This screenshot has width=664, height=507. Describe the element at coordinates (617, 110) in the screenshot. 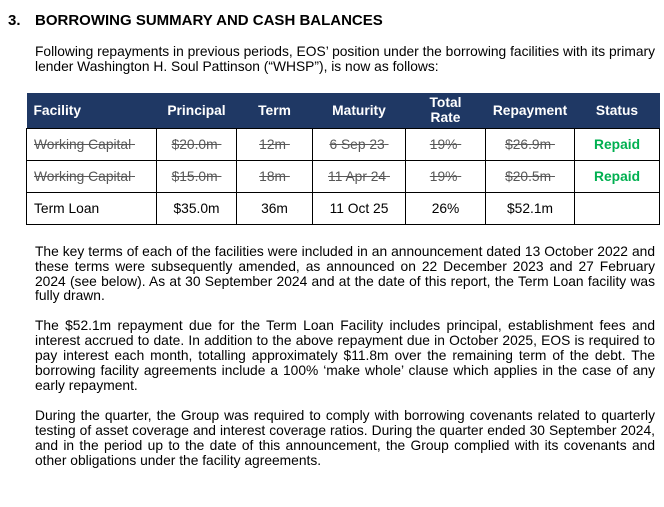

I see `column-header-status: Status` at that location.